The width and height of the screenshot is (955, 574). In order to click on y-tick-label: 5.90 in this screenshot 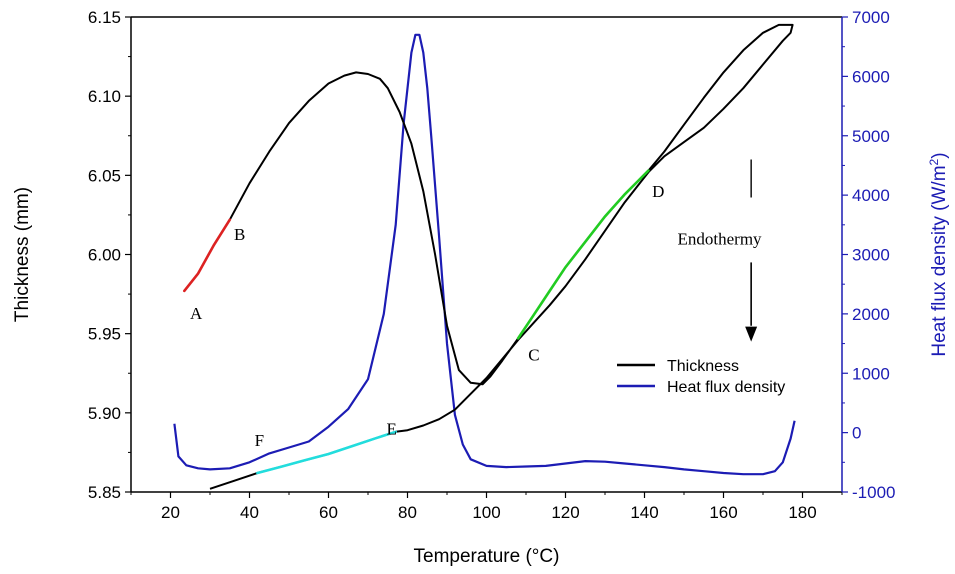, I will do `click(104, 413)`.